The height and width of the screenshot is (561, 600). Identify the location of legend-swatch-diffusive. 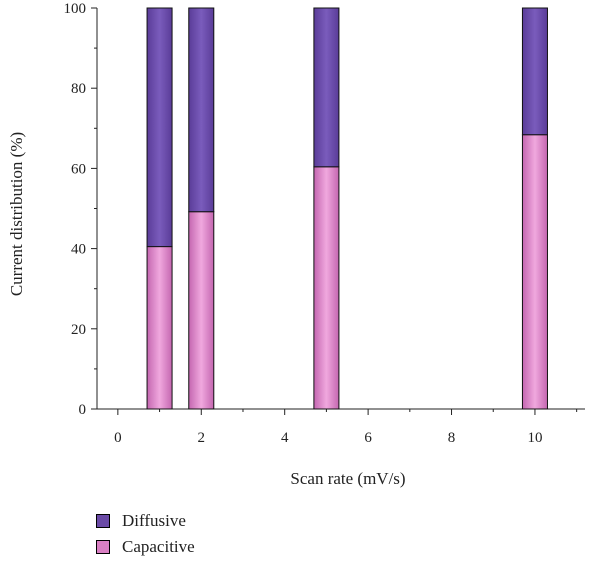
(103, 521).